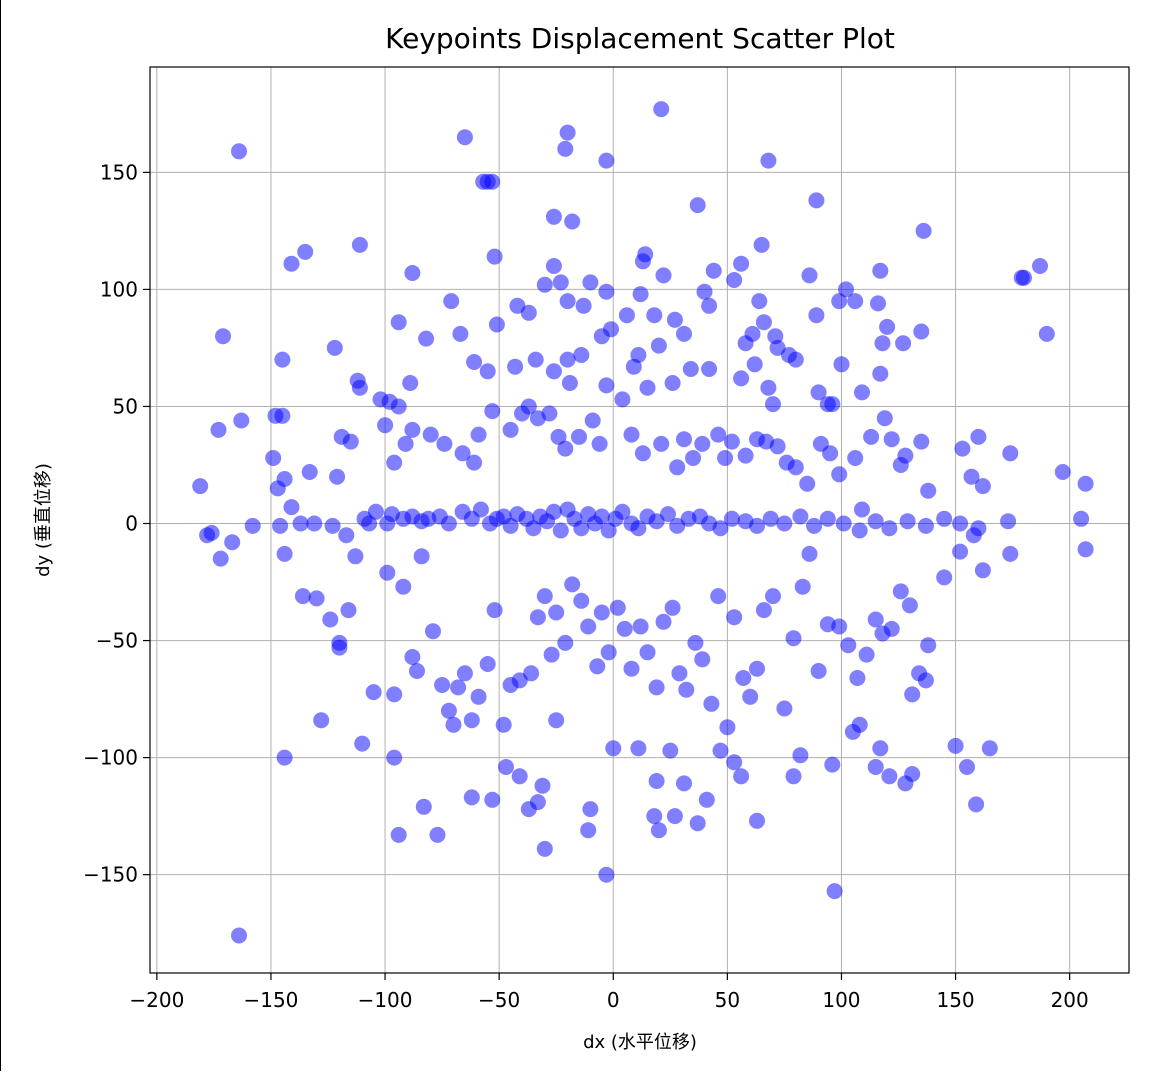 The width and height of the screenshot is (1153, 1076). I want to click on x-tick-label: 200, so click(1070, 1000).